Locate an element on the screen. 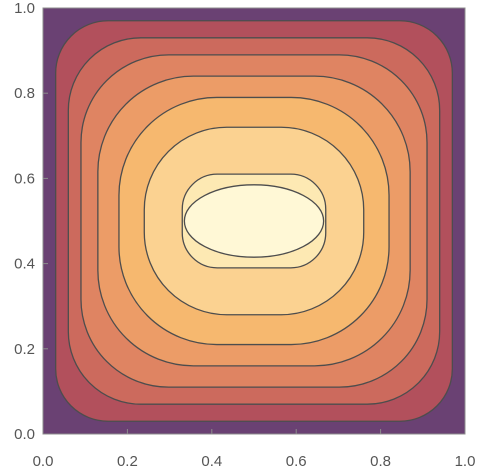 This screenshot has height=473, width=482. x-tick-label: 0.2 is located at coordinates (127, 461).